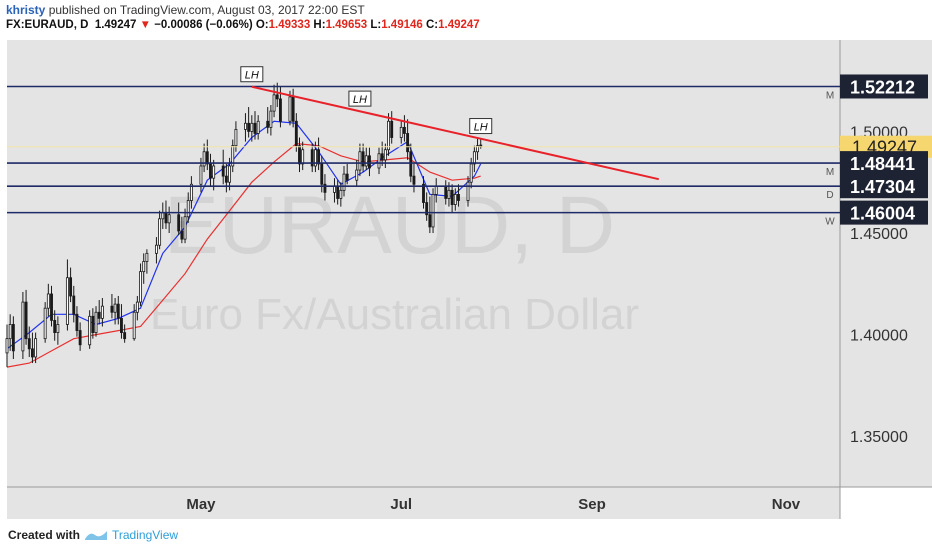  Describe the element at coordinates (401, 504) in the screenshot. I see `time-tick-label: Jul` at that location.